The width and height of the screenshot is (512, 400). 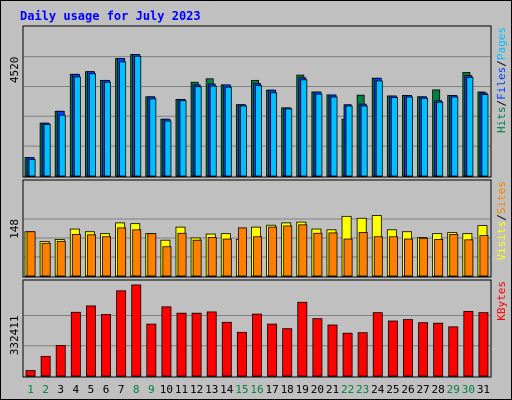 What do you see at coordinates (362, 389) in the screenshot?
I see `x-tick-label: 23` at bounding box center [362, 389].